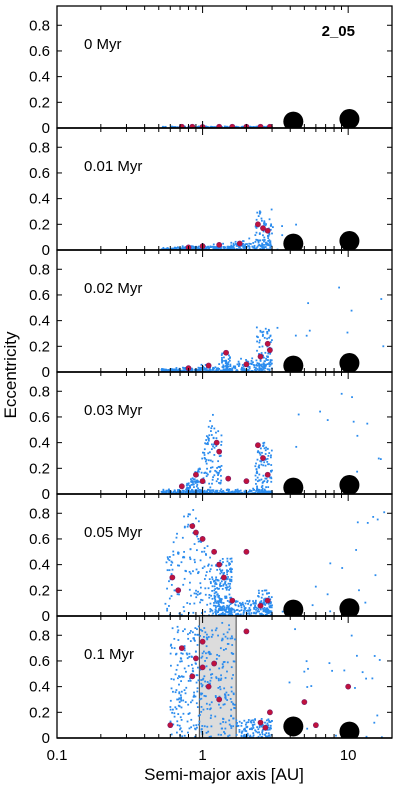  Describe the element at coordinates (39, 661) in the screenshot. I see `y-tick-label: 0.6` at that location.